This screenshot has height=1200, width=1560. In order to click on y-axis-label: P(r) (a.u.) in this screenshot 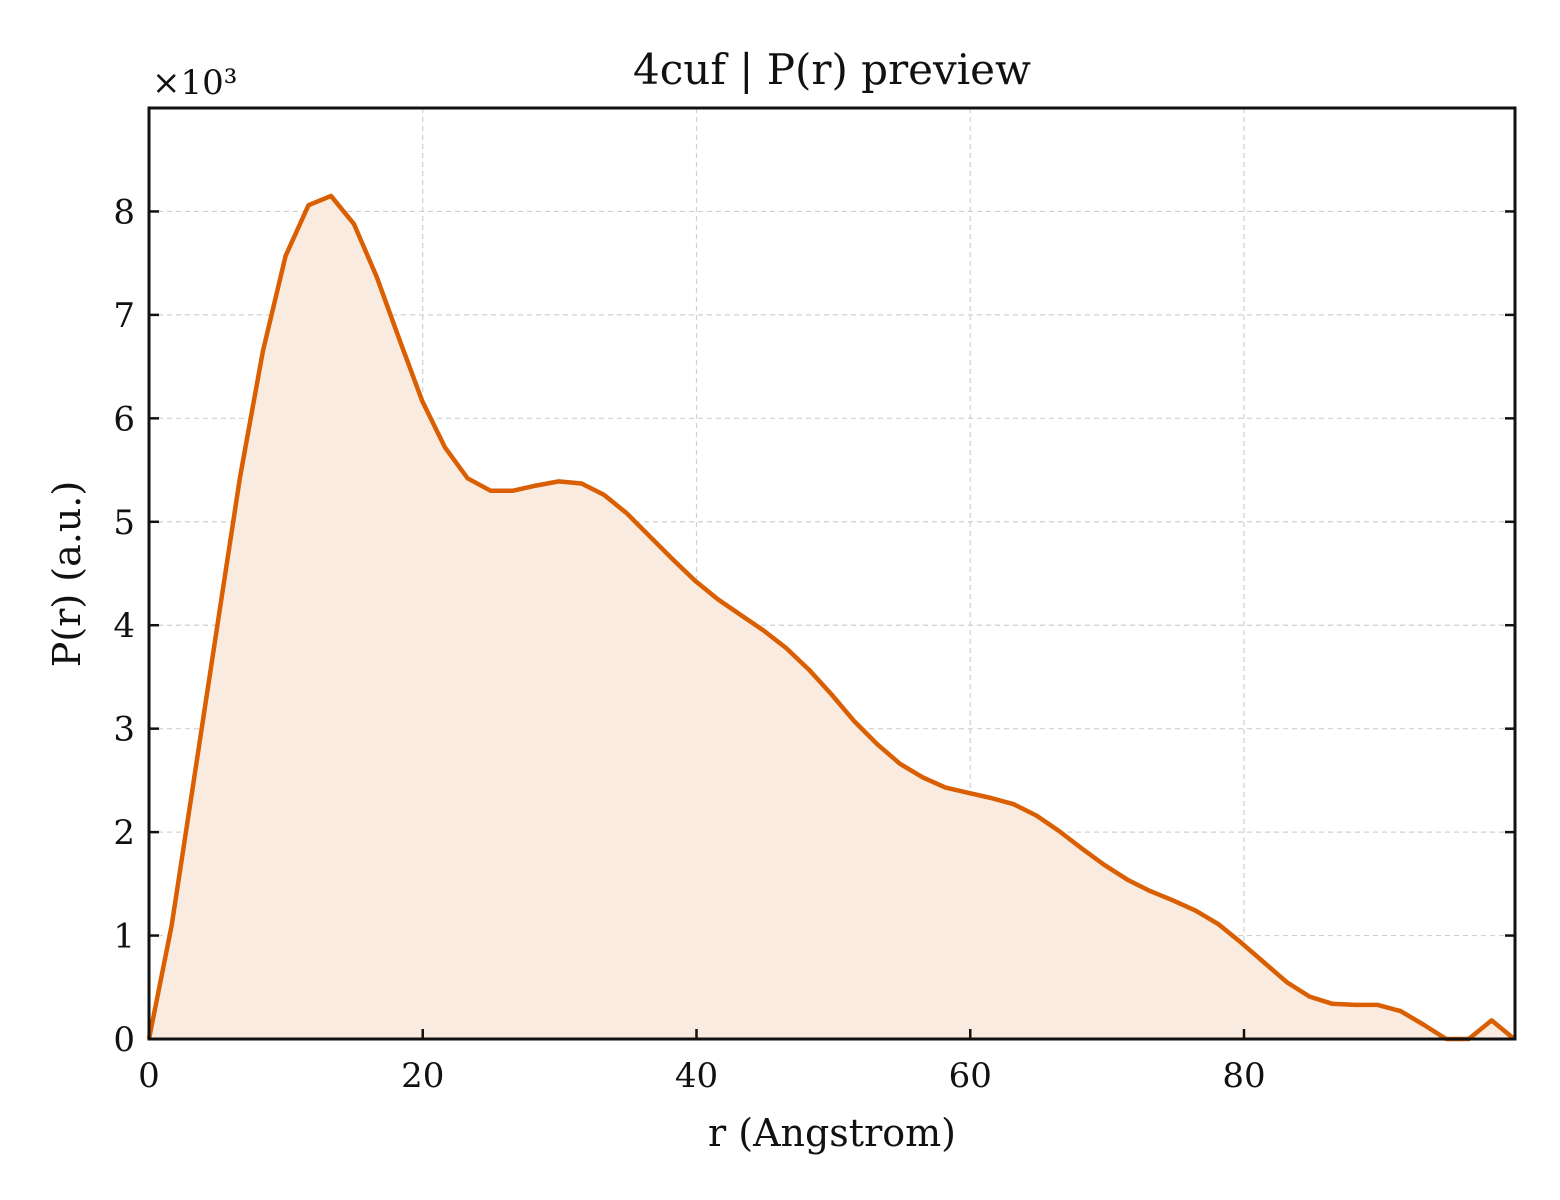, I will do `click(67, 574)`.